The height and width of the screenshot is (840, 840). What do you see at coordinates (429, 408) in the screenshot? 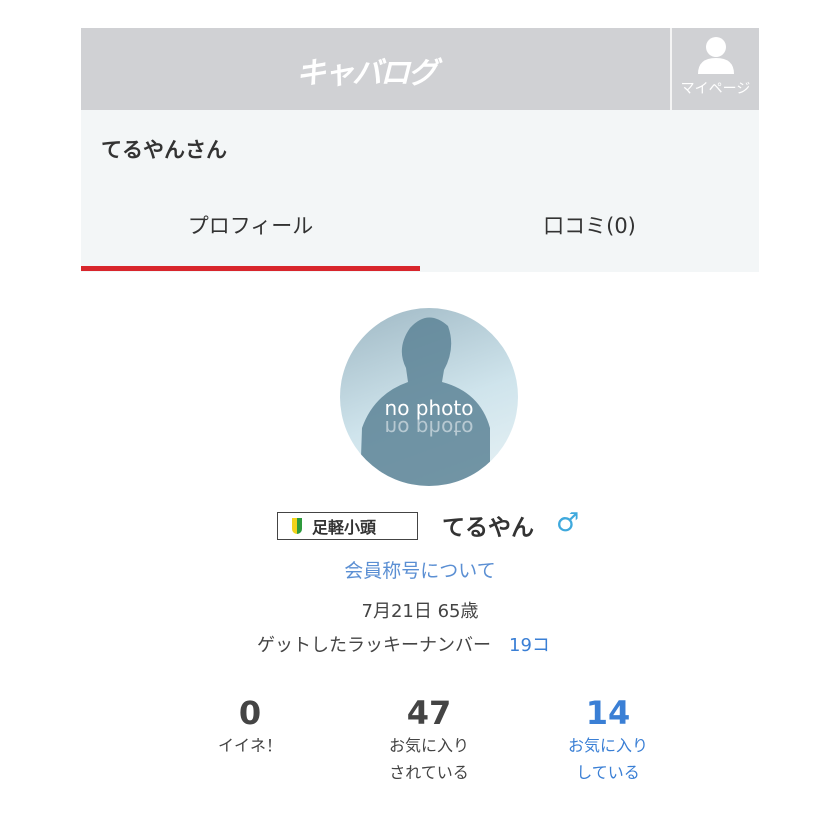
I see `no-photo-text: no photo` at bounding box center [429, 408].